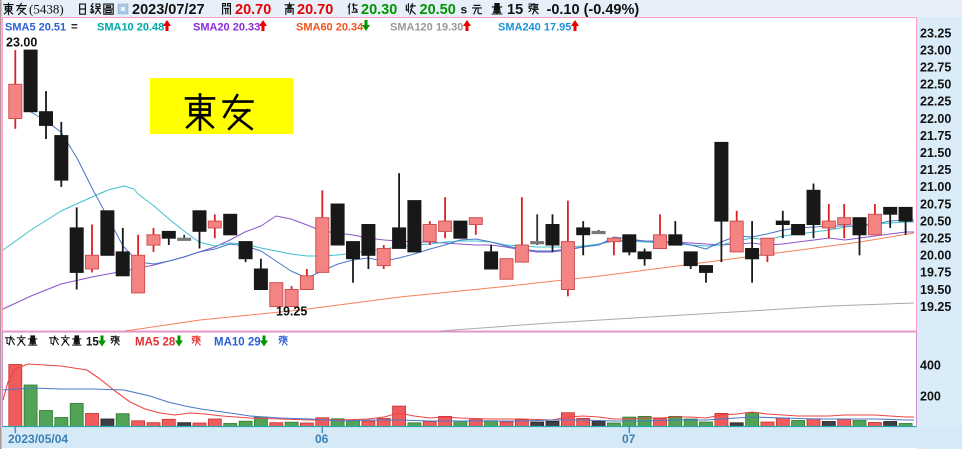 Image resolution: width=962 pixels, height=449 pixels. Describe the element at coordinates (35, 28) in the screenshot. I see `svg-text: SMA5 20.51` at that location.